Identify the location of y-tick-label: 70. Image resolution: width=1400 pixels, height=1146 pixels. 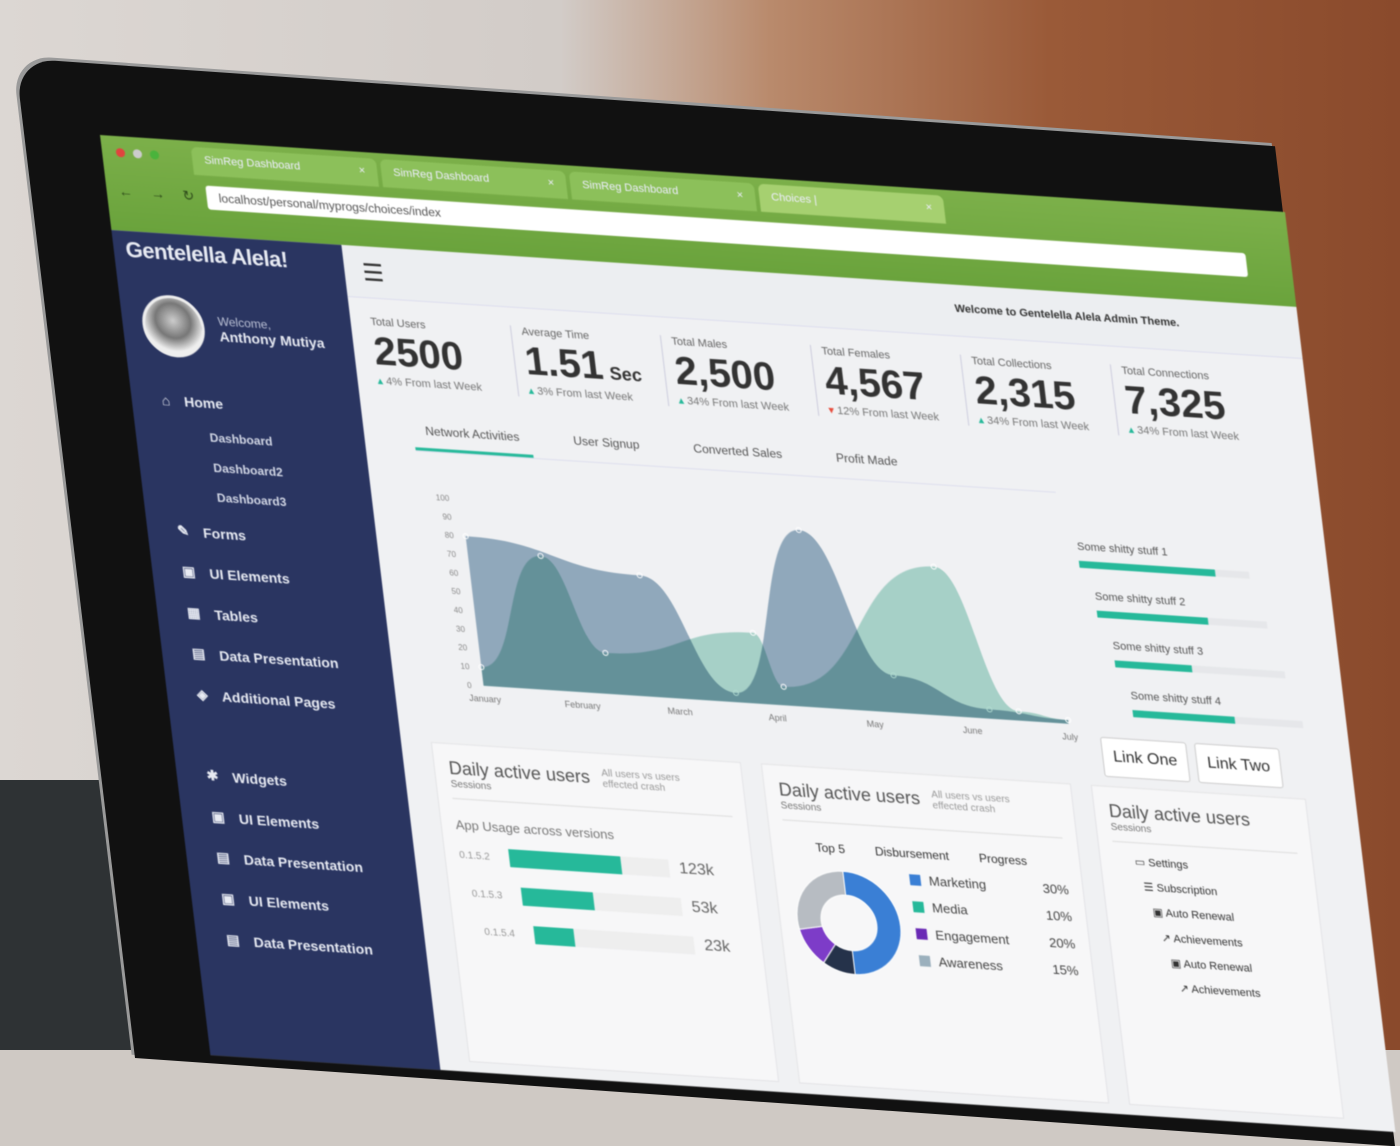
(452, 555).